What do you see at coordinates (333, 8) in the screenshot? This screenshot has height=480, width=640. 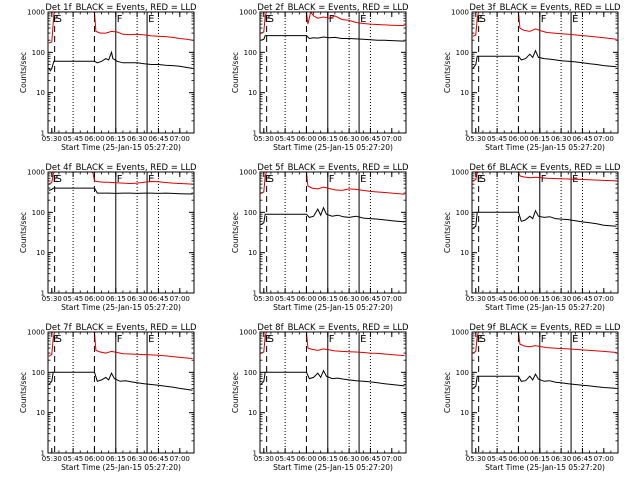 I see `panel-title: Det 2f BLACK = Events, RED = LLD` at bounding box center [333, 8].